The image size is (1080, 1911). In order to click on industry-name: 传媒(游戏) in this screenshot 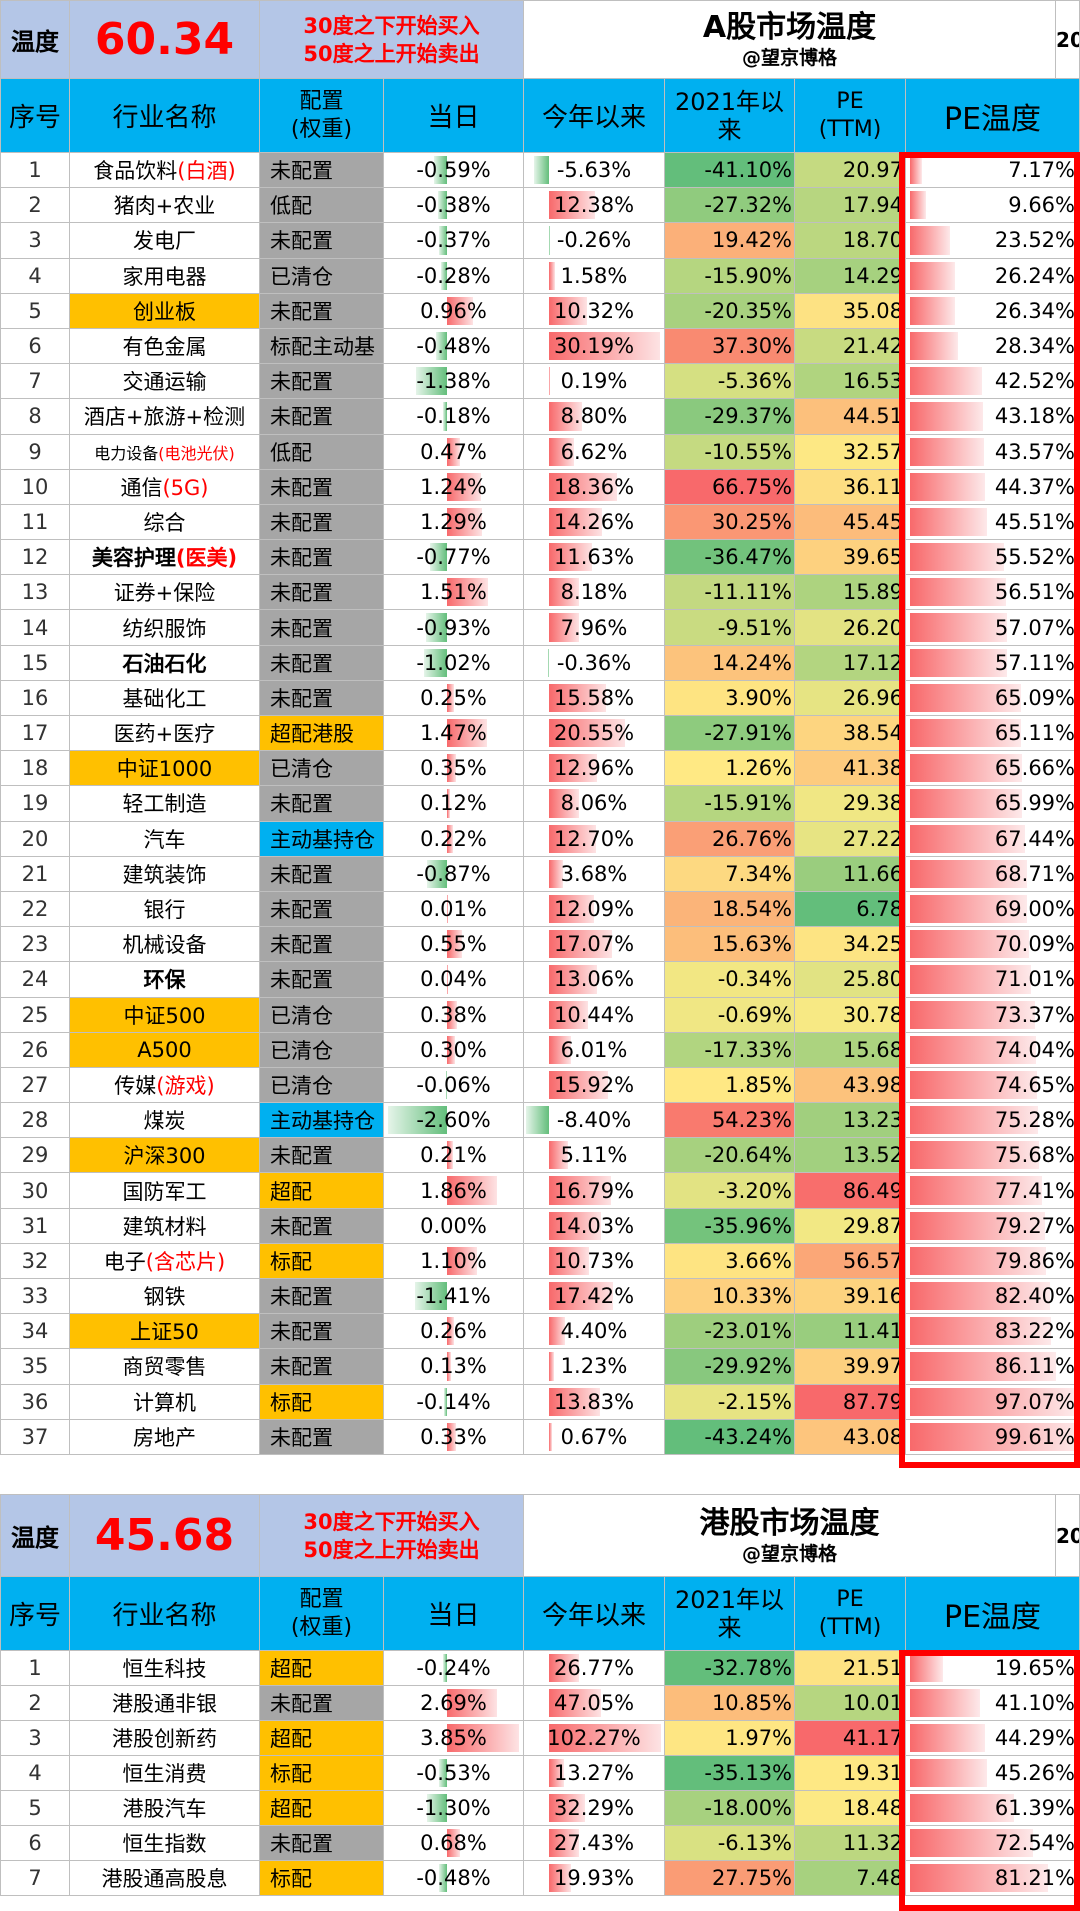, I will do `click(164, 1085)`.